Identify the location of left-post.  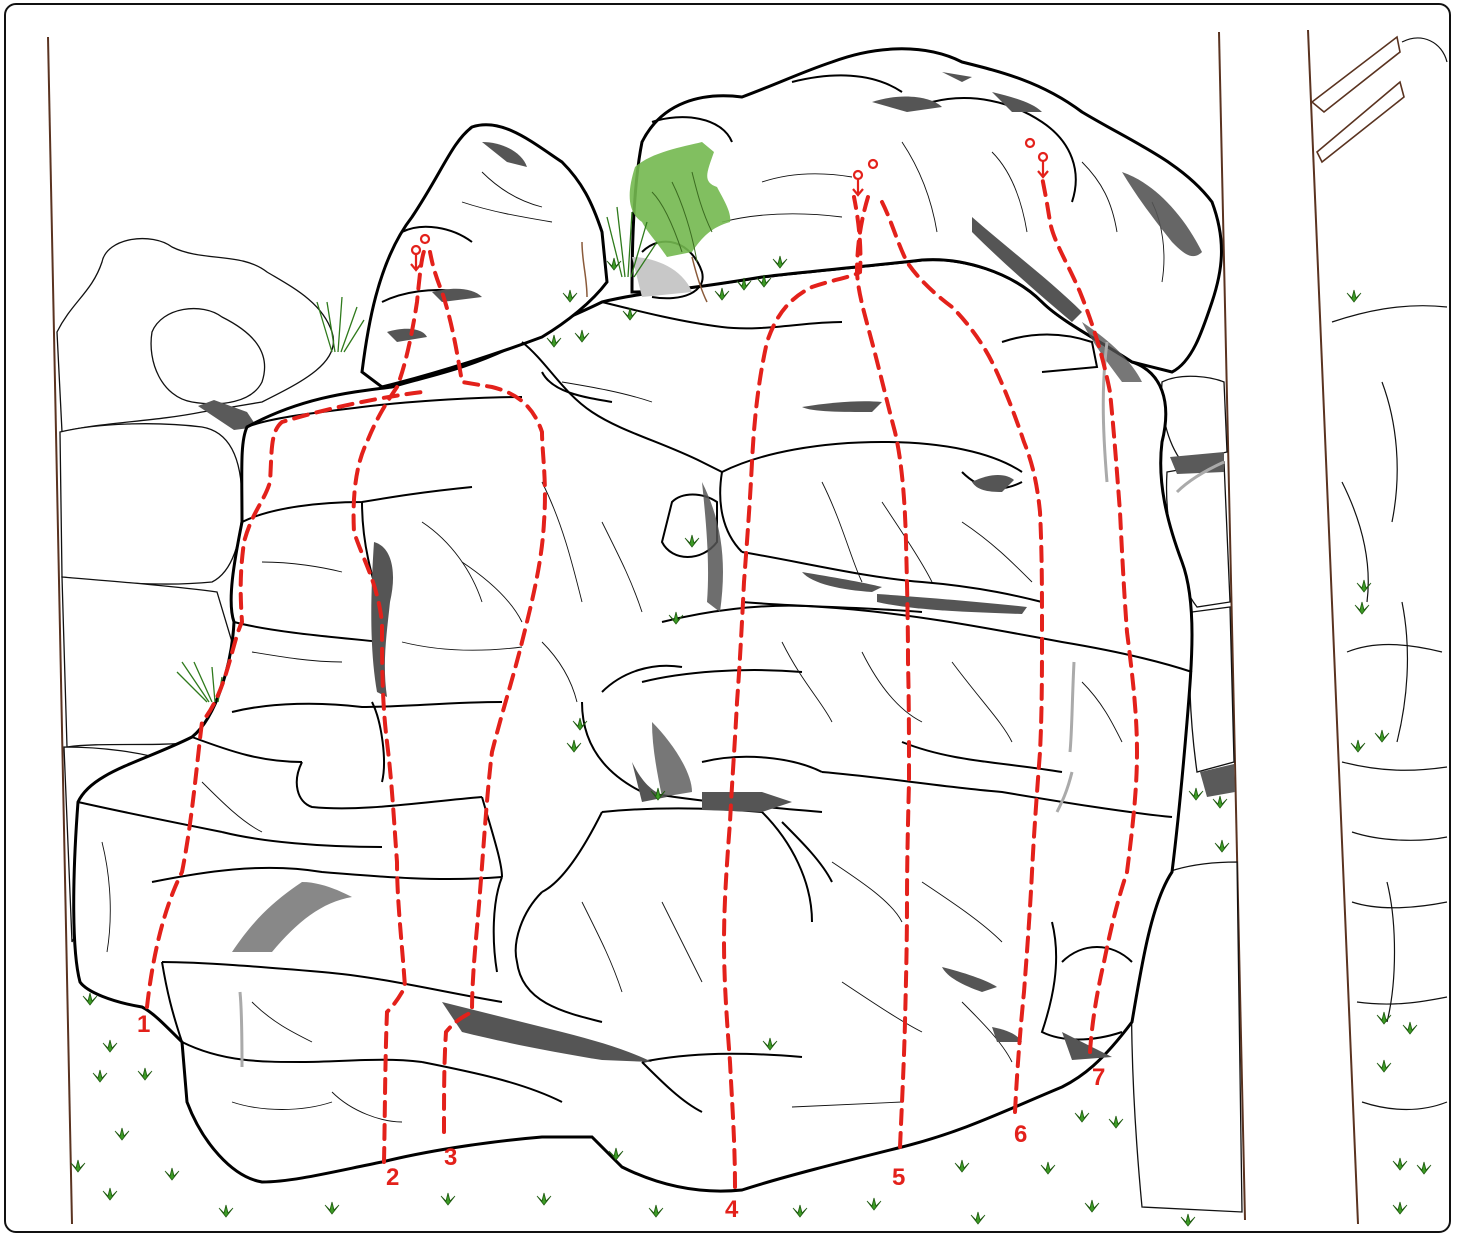
(60, 630).